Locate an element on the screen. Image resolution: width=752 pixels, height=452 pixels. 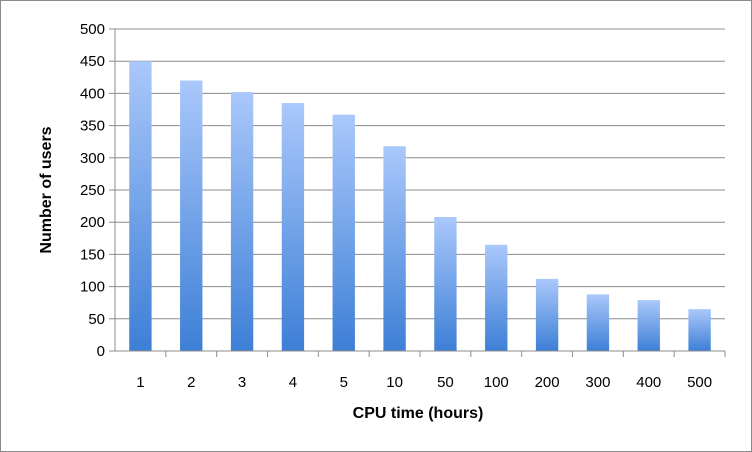
x-tick-label: 400 is located at coordinates (648, 382).